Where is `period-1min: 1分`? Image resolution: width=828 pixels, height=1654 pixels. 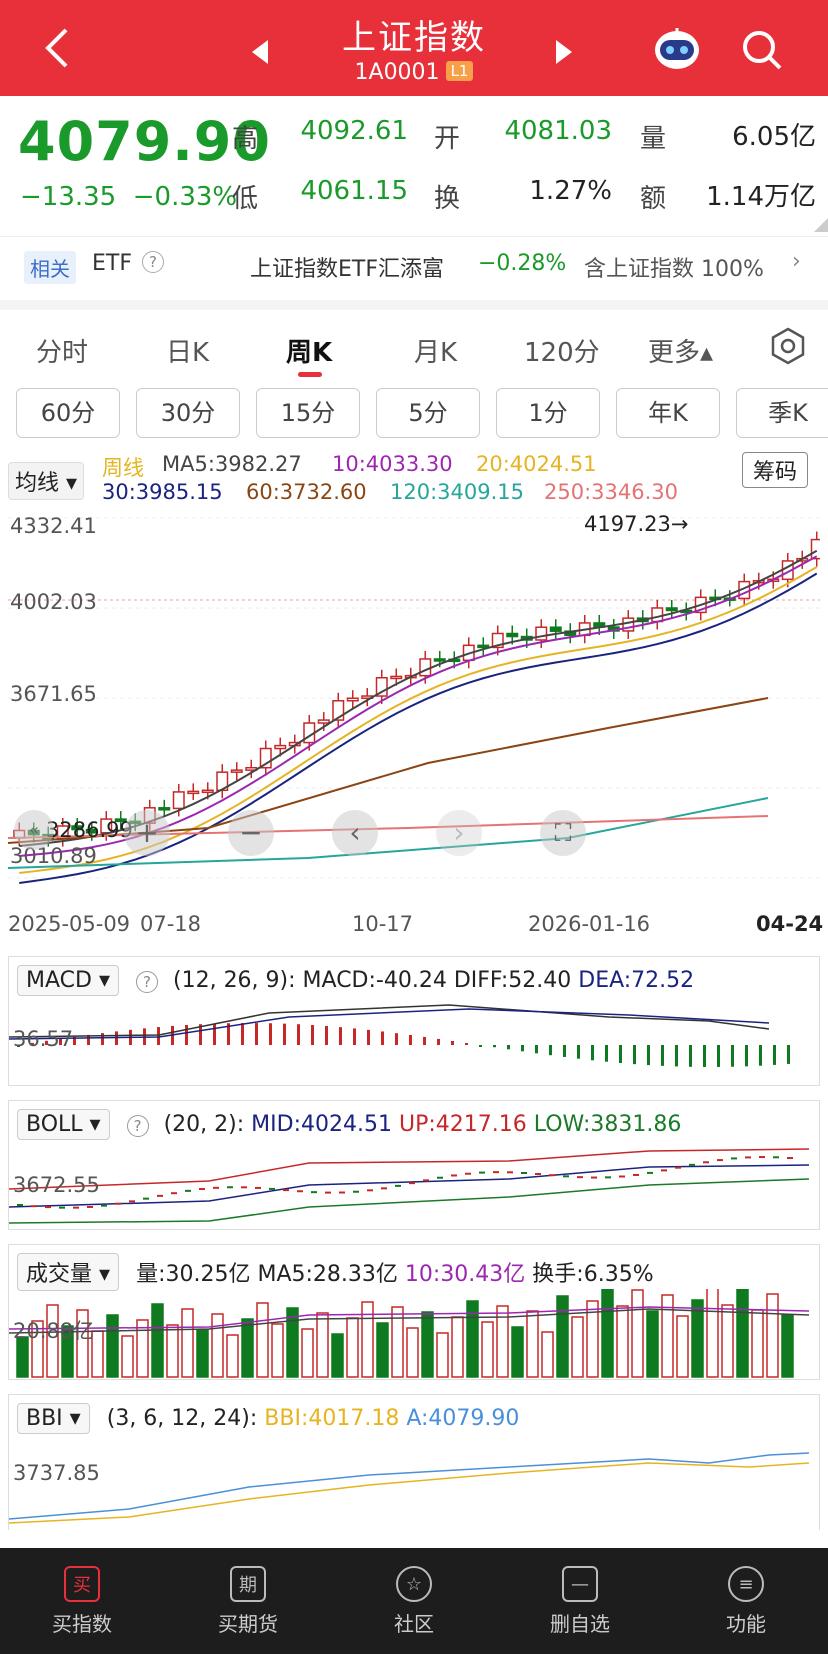
period-1min: 1分 is located at coordinates (548, 413).